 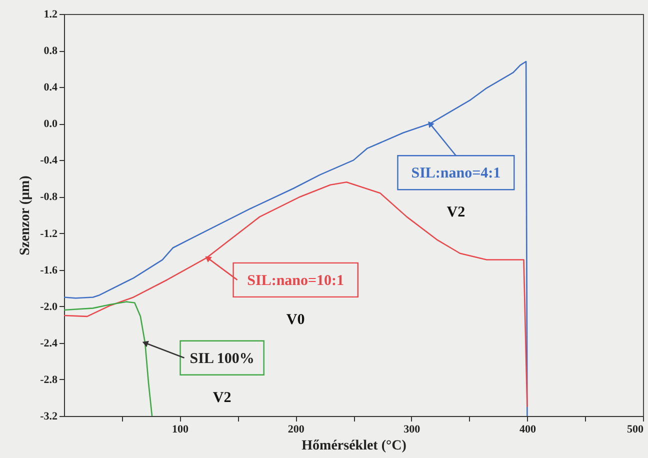 What do you see at coordinates (49, 234) in the screenshot?
I see `y-tick-label: -1.2` at bounding box center [49, 234].